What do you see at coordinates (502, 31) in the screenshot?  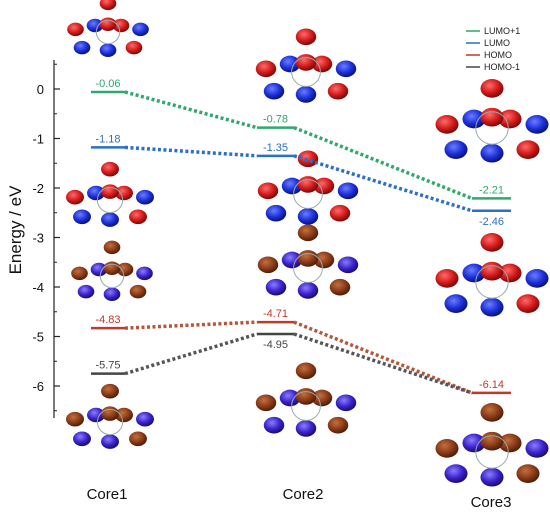 I see `legend-entry: LUMO+1` at bounding box center [502, 31].